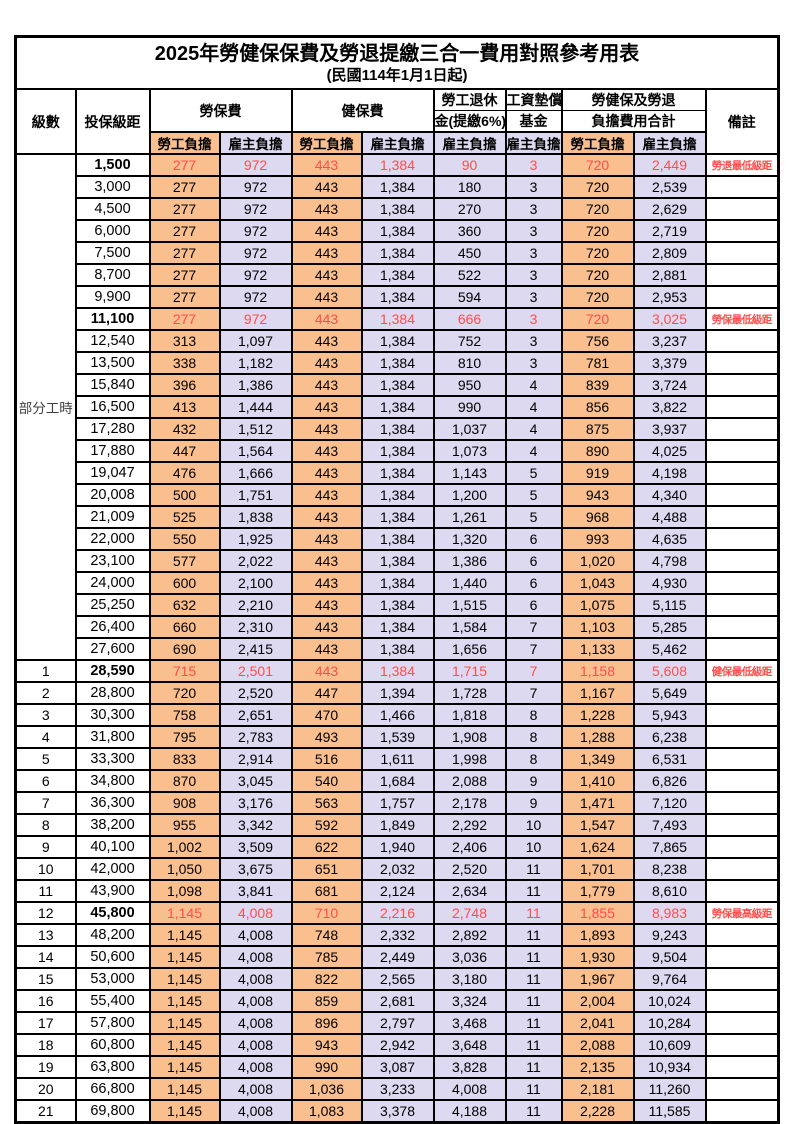  I want to click on cell-insured-bracket: 12,540, so click(112, 341).